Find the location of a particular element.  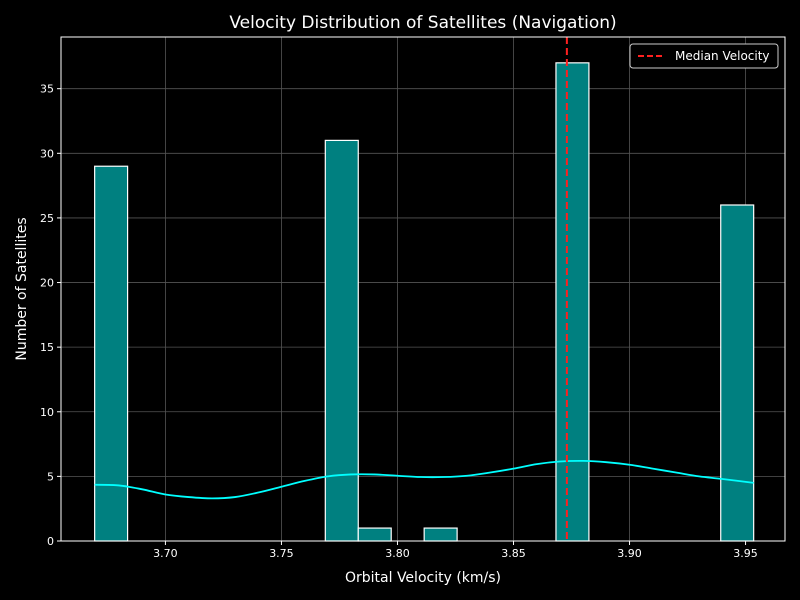

y-axis-ticks: 0 5 10 15 20 25 30 35 is located at coordinates (50, 315).